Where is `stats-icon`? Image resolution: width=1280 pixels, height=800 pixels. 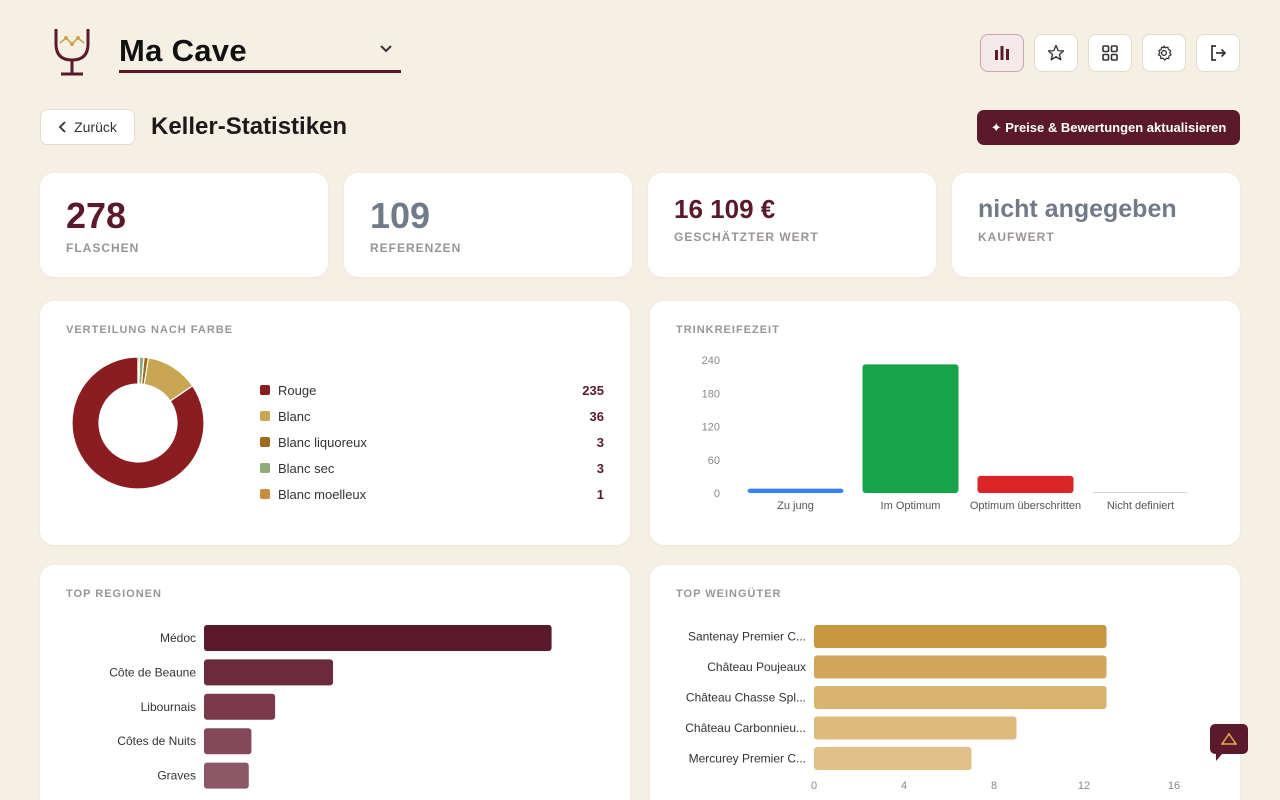
stats-icon is located at coordinates (1002, 53).